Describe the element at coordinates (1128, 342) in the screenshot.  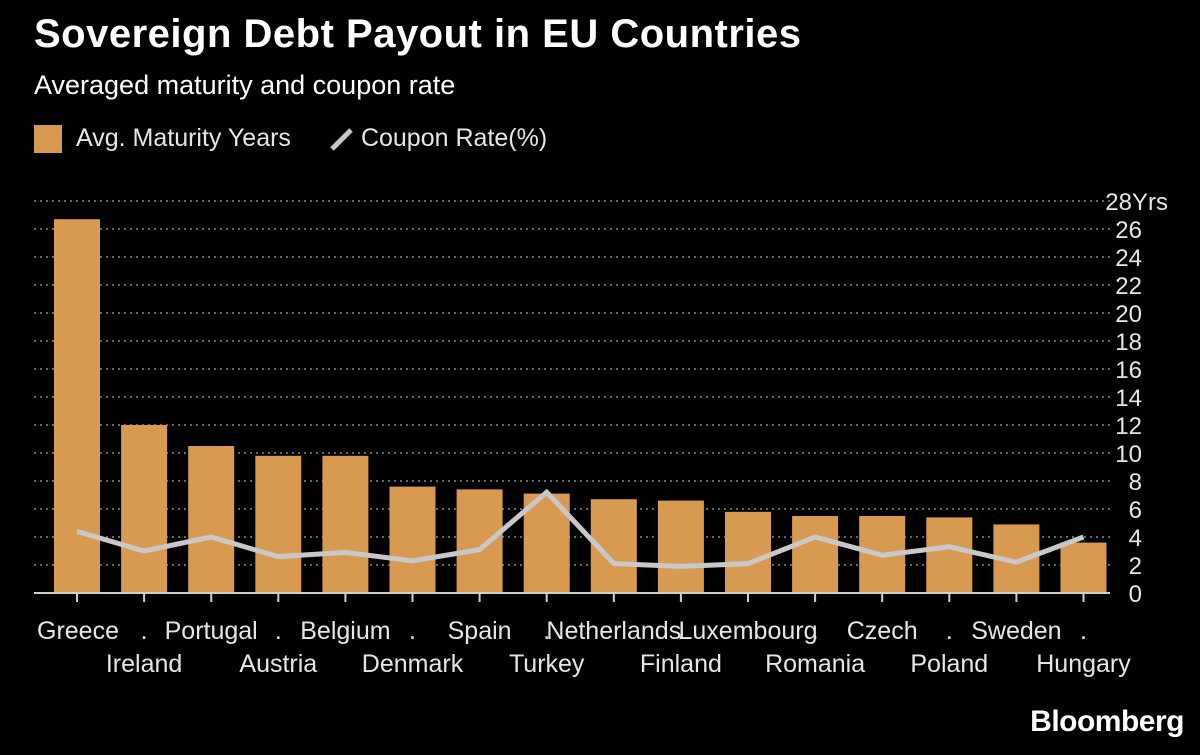
I see `y-tick-label: 18` at that location.